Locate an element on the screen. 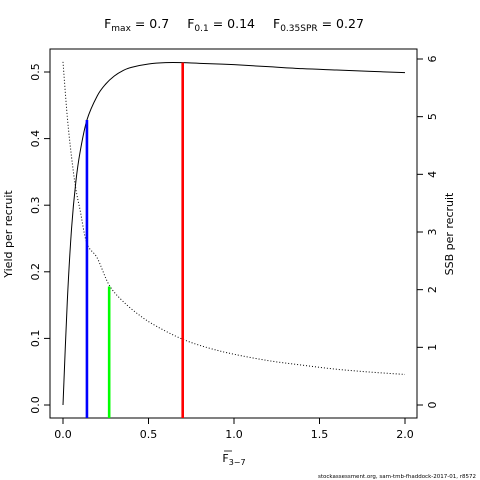 The width and height of the screenshot is (480, 480). y2-tick-label: 3 is located at coordinates (432, 232).